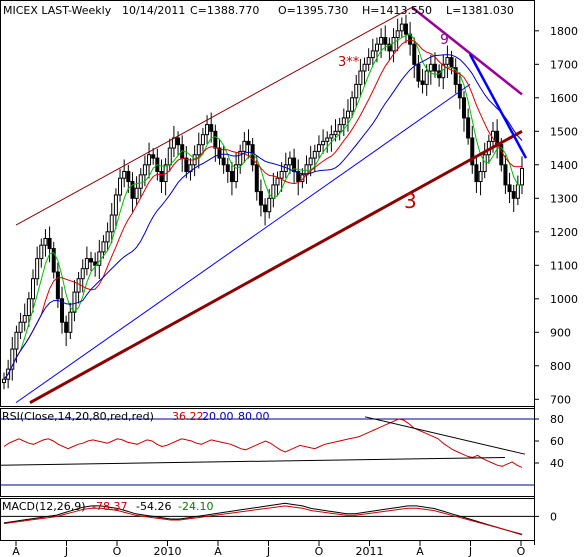  I want to click on macd-label: MACD(12,26,9), so click(44, 506).